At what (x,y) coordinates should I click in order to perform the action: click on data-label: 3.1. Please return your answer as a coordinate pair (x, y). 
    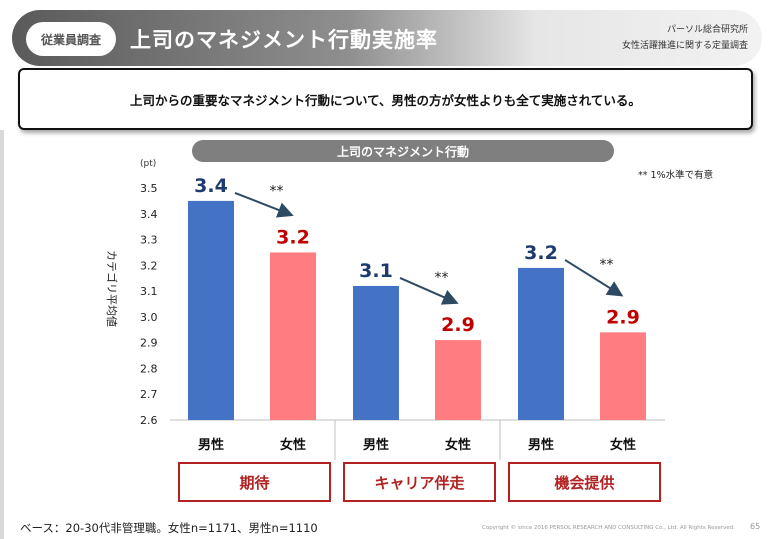
    Looking at the image, I should click on (376, 271).